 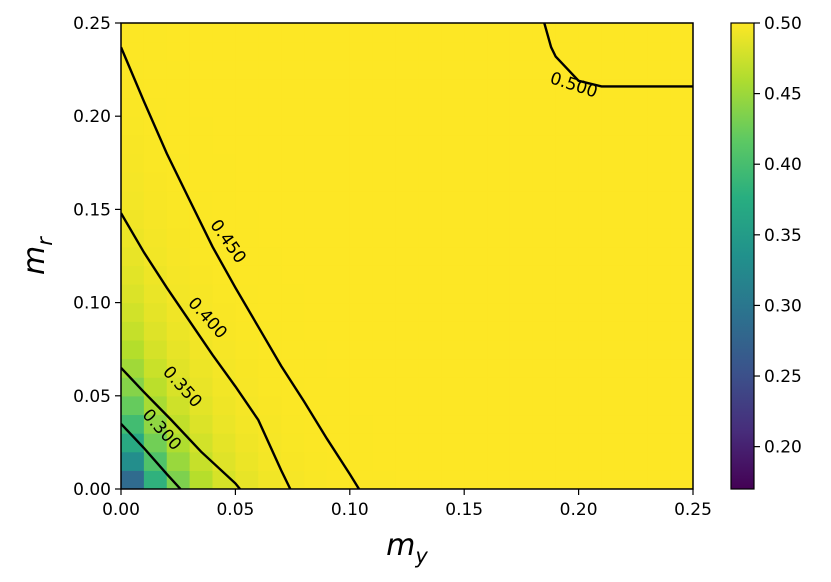 I want to click on y-axis-ticks: 0.00 0.05 0.10 0.15 0.20 0.25, so click(x=97, y=257).